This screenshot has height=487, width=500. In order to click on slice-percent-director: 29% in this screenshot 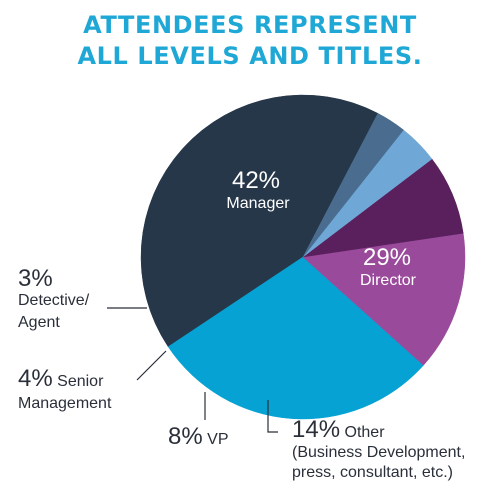, I will do `click(387, 257)`.